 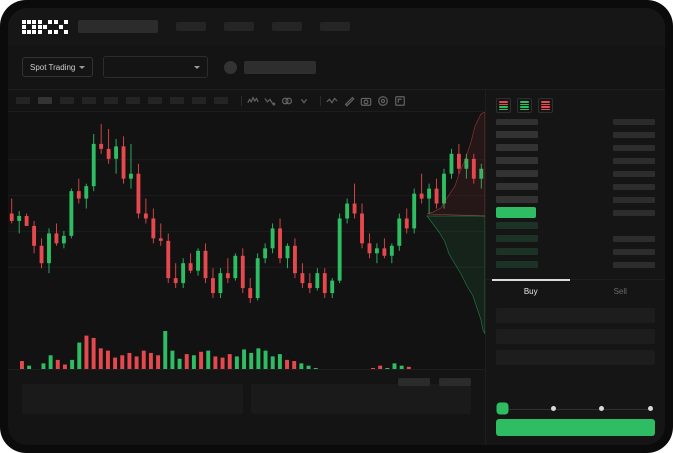 I want to click on orderbook-column-amount, so click(x=634, y=122).